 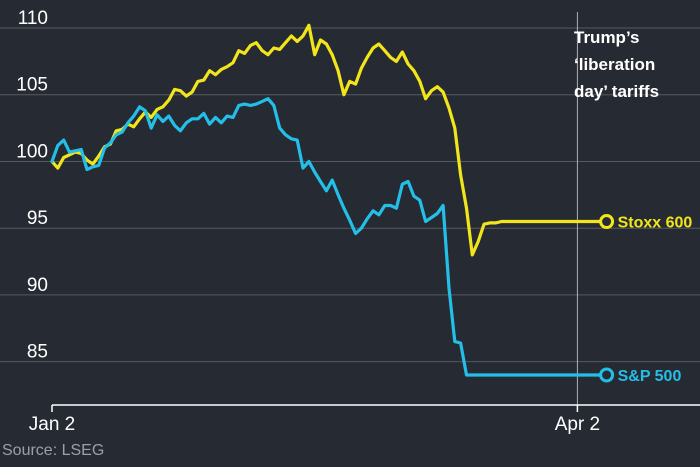 What do you see at coordinates (37, 218) in the screenshot?
I see `y-tick-label: 95` at bounding box center [37, 218].